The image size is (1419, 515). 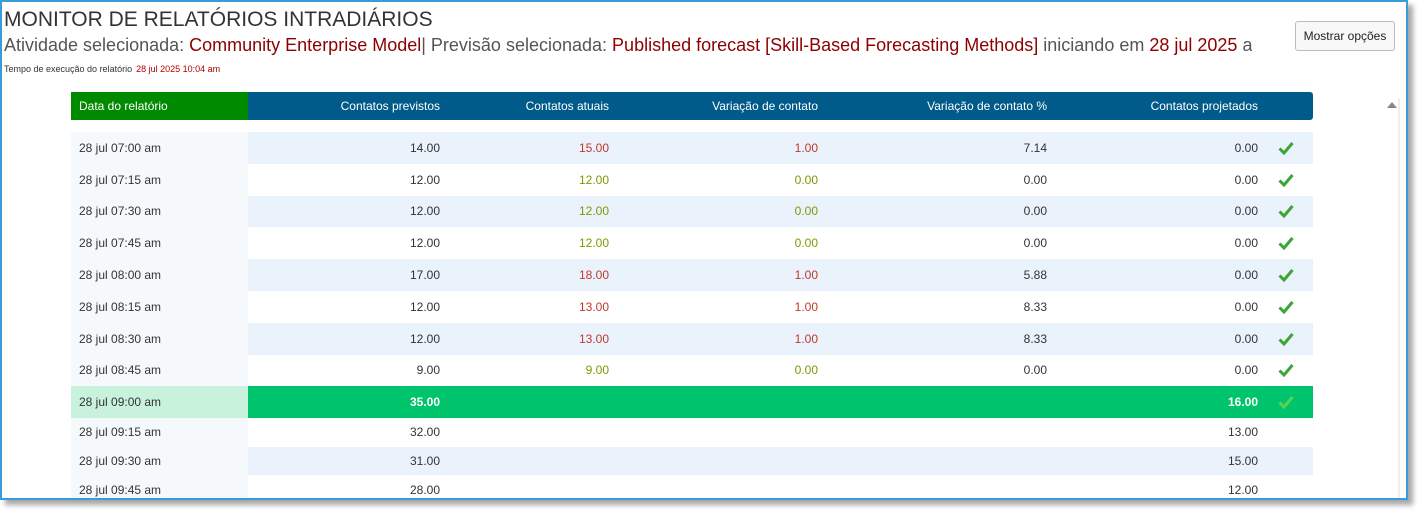 What do you see at coordinates (159, 338) in the screenshot?
I see `date-cell: 28 jul 08:30 am` at bounding box center [159, 338].